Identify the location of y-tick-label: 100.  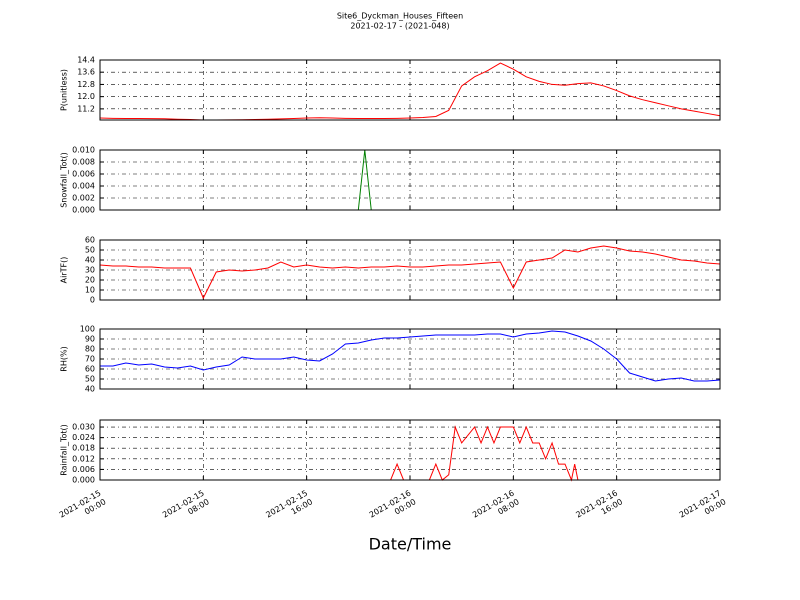
(87, 329).